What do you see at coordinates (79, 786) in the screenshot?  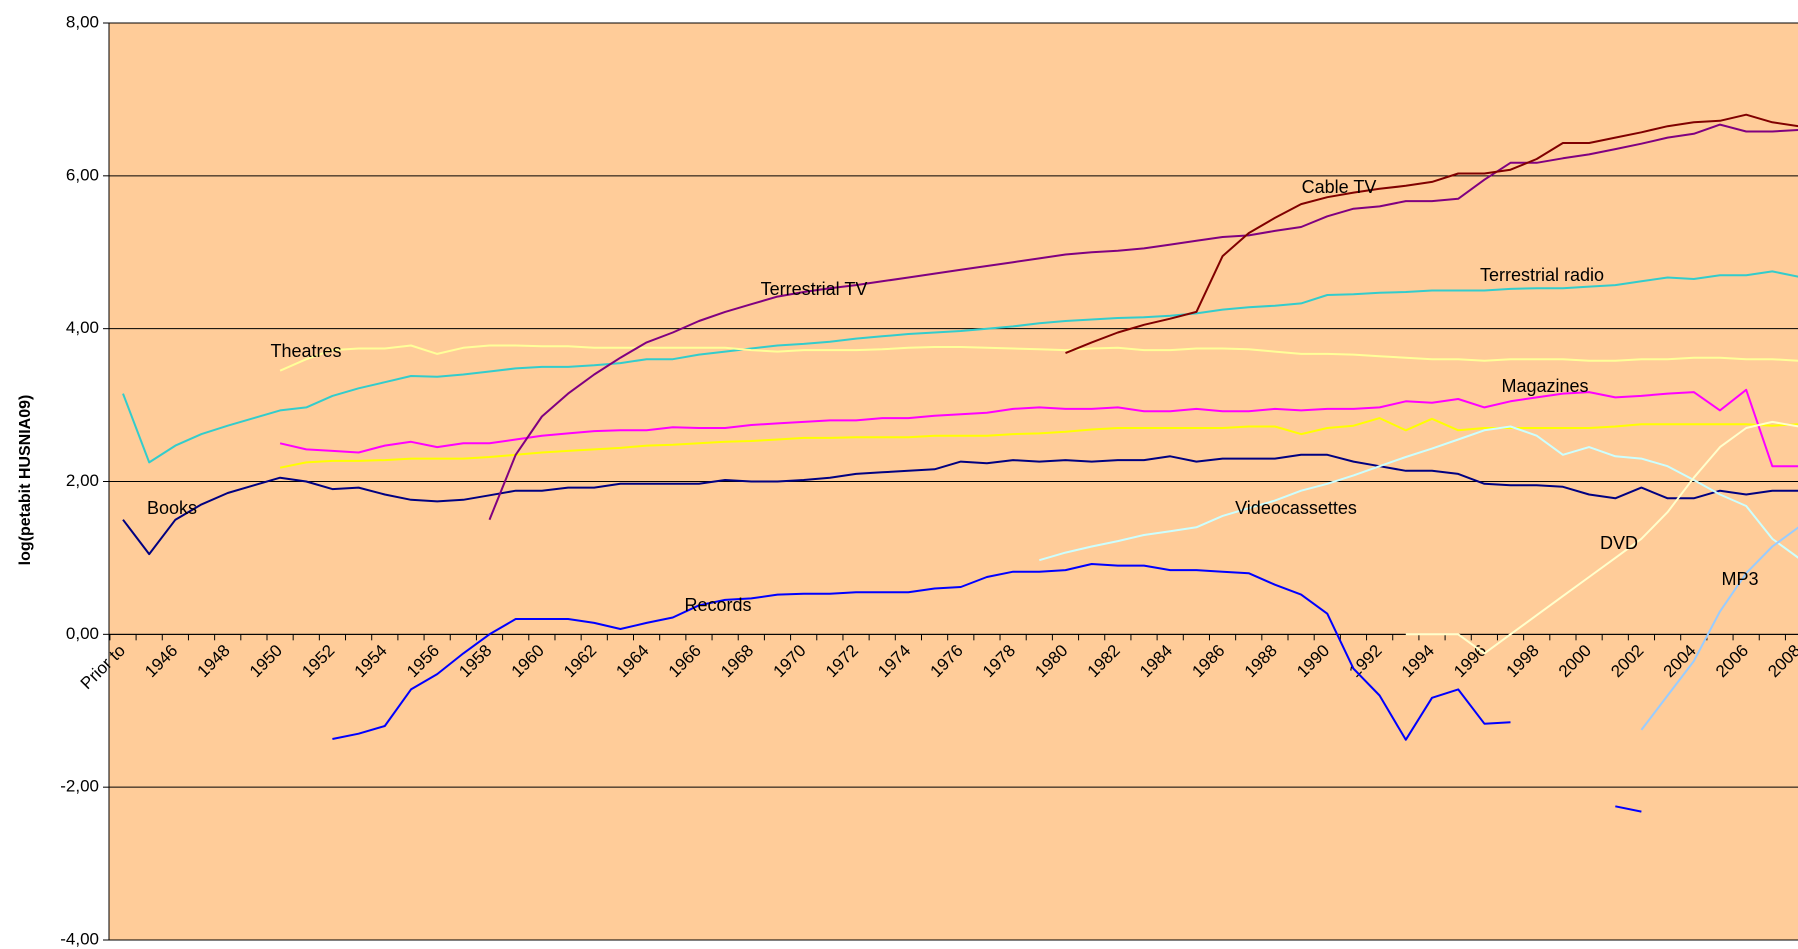 I see `y-tick-label: -2,00` at bounding box center [79, 786].